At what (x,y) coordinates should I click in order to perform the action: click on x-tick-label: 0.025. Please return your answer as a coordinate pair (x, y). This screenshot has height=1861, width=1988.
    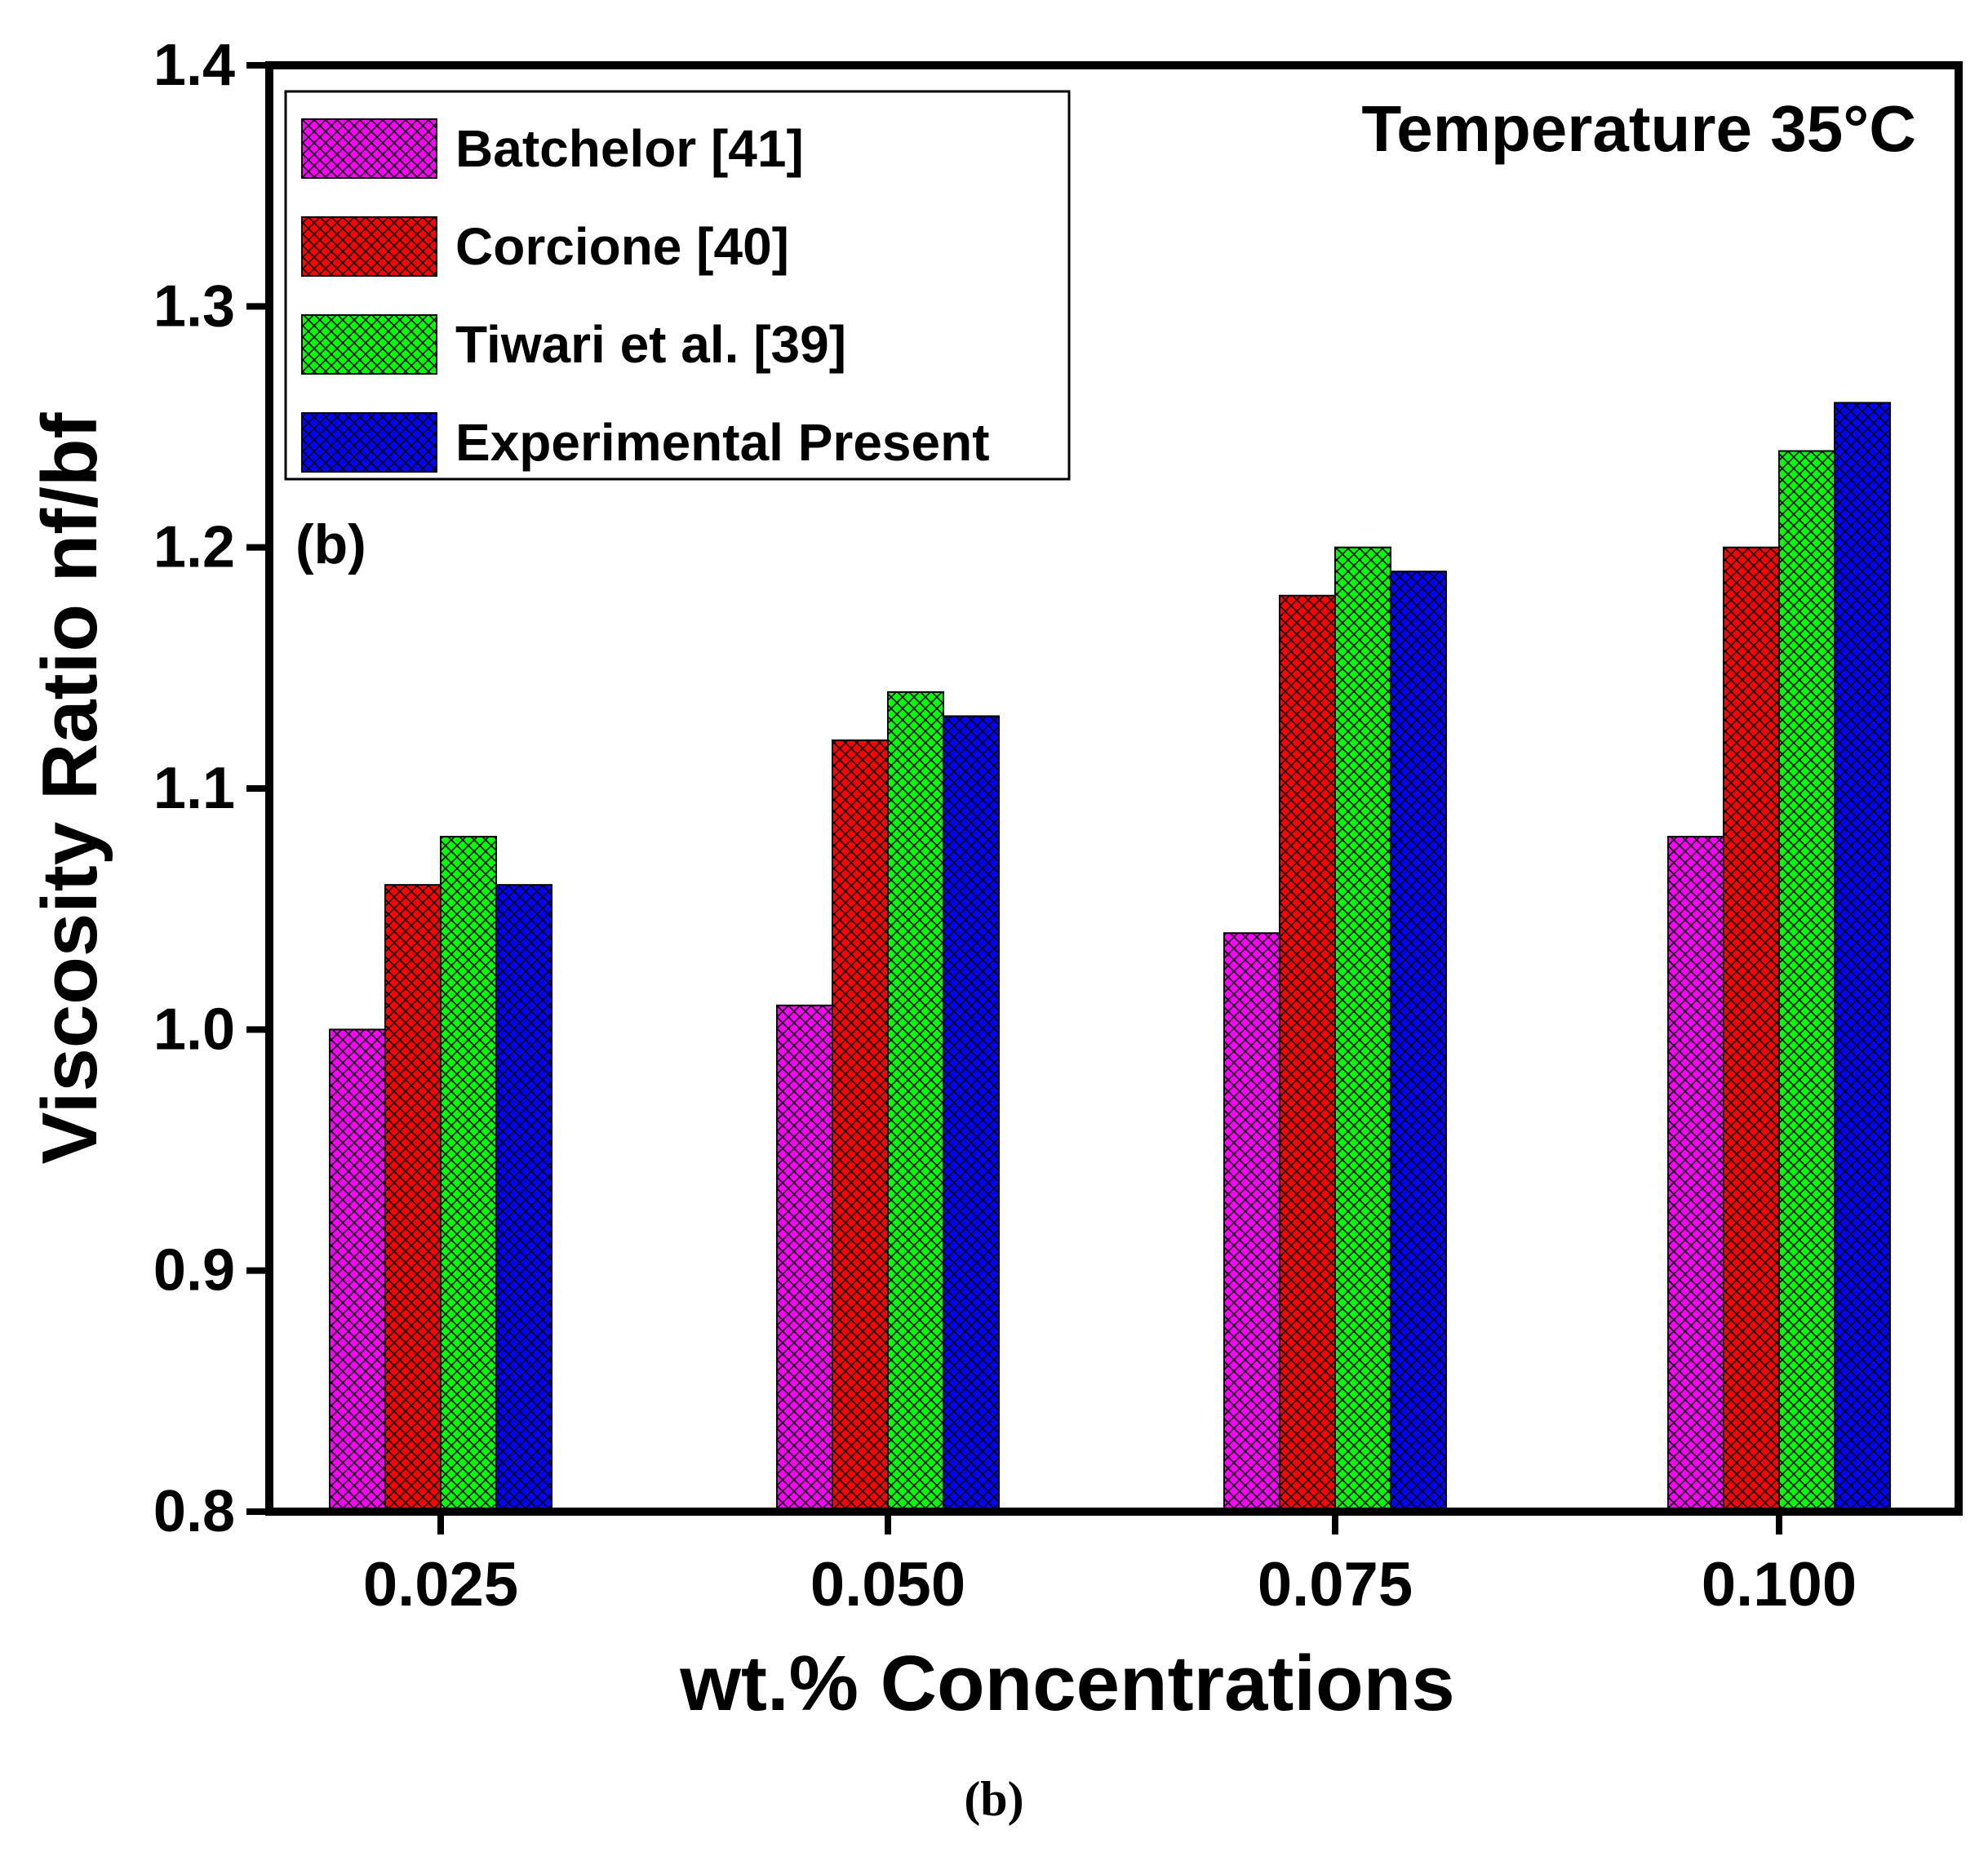
    Looking at the image, I should click on (440, 1585).